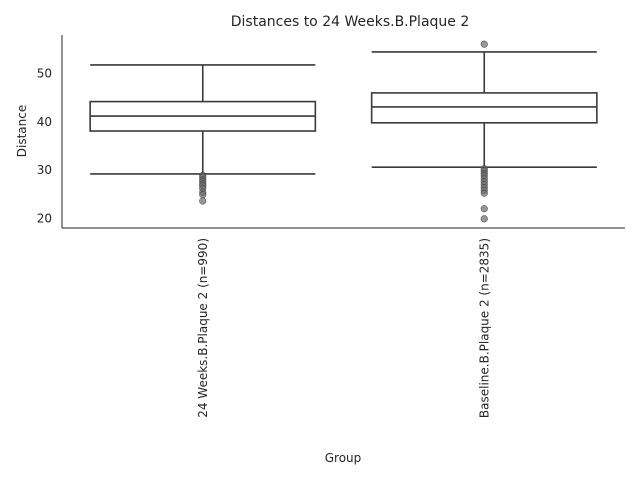 This screenshot has height=480, width=640. I want to click on y-axis-label: Distance, so click(22, 131).